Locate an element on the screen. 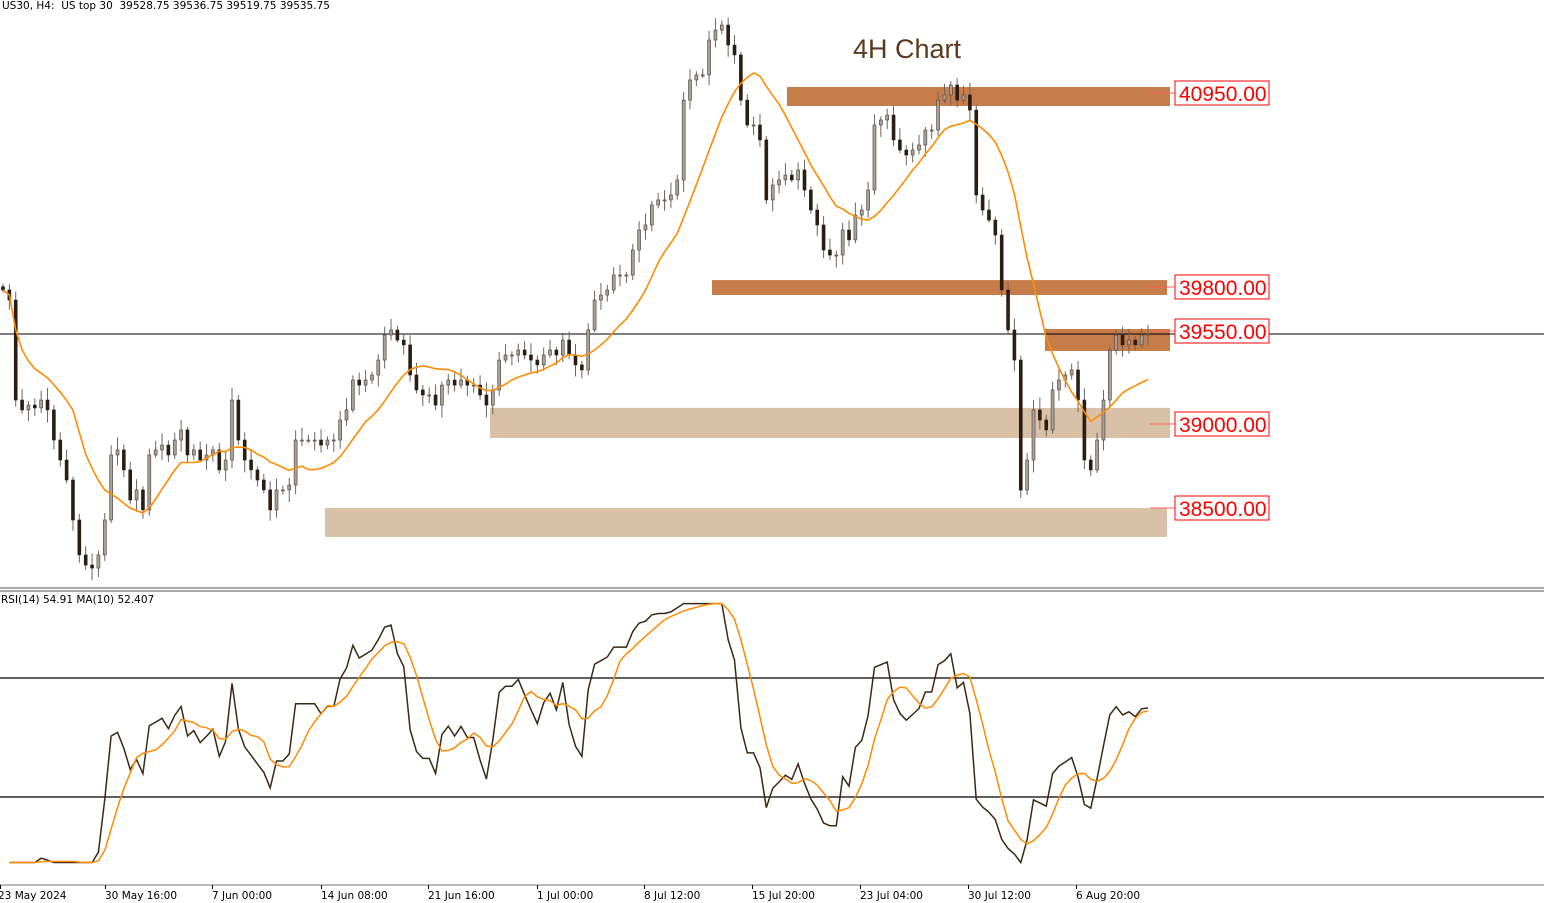 This screenshot has width=1544, height=903. x-tick-label: 23 Jul 04:00 is located at coordinates (891, 896).